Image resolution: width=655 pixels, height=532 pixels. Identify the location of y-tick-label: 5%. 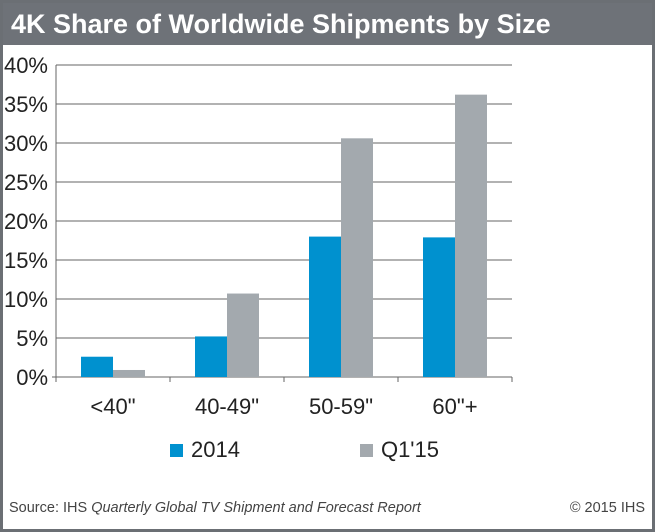
(32, 338).